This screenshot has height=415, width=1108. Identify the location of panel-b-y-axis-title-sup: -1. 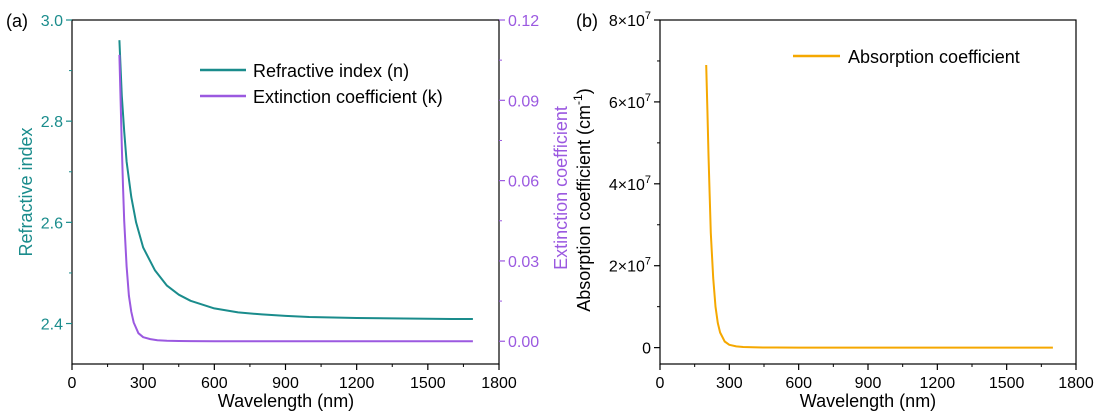
(578, 99).